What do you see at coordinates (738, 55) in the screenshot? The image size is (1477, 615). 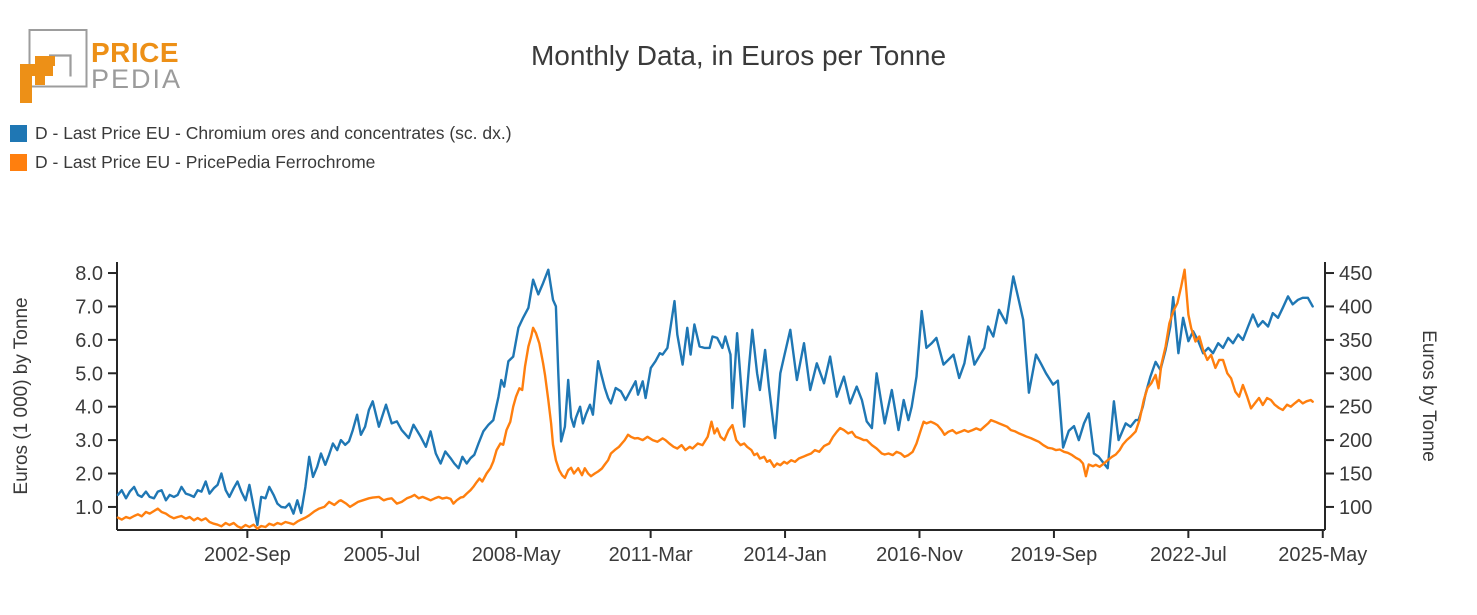 I see `page-title: Monthly Data, in Euros per Tonne` at bounding box center [738, 55].